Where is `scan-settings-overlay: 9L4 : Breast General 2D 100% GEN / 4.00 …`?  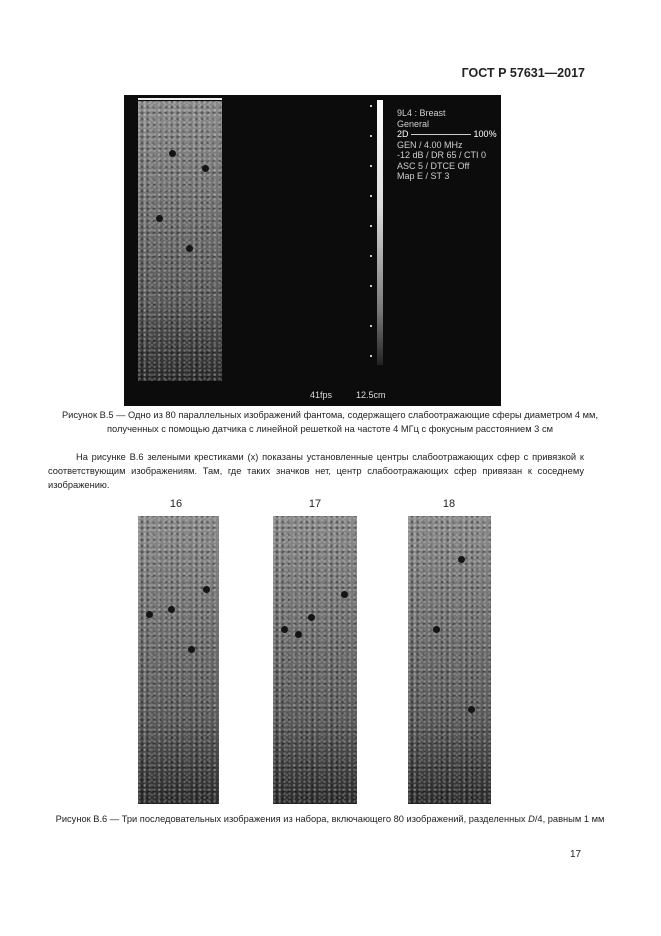
scan-settings-overlay: 9L4 : Breast General 2D 100% GEN / 4.00 … is located at coordinates (447, 144).